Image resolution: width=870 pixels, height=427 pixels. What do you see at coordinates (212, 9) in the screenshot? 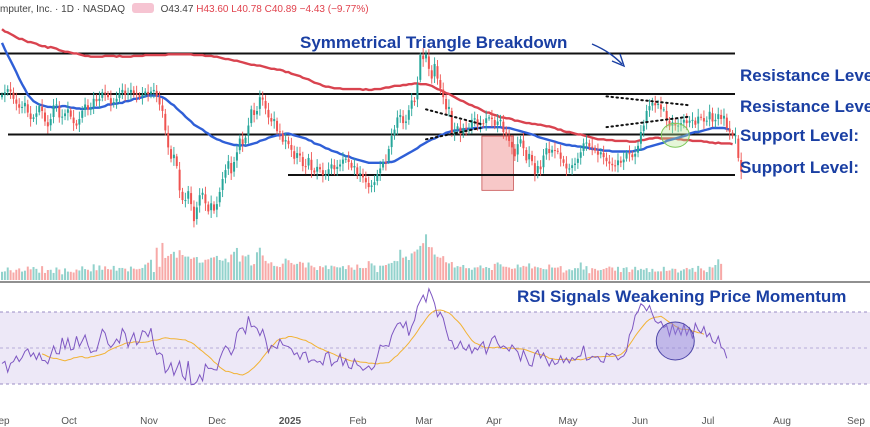
I see `ohlc-high: H43.60` at bounding box center [212, 9].